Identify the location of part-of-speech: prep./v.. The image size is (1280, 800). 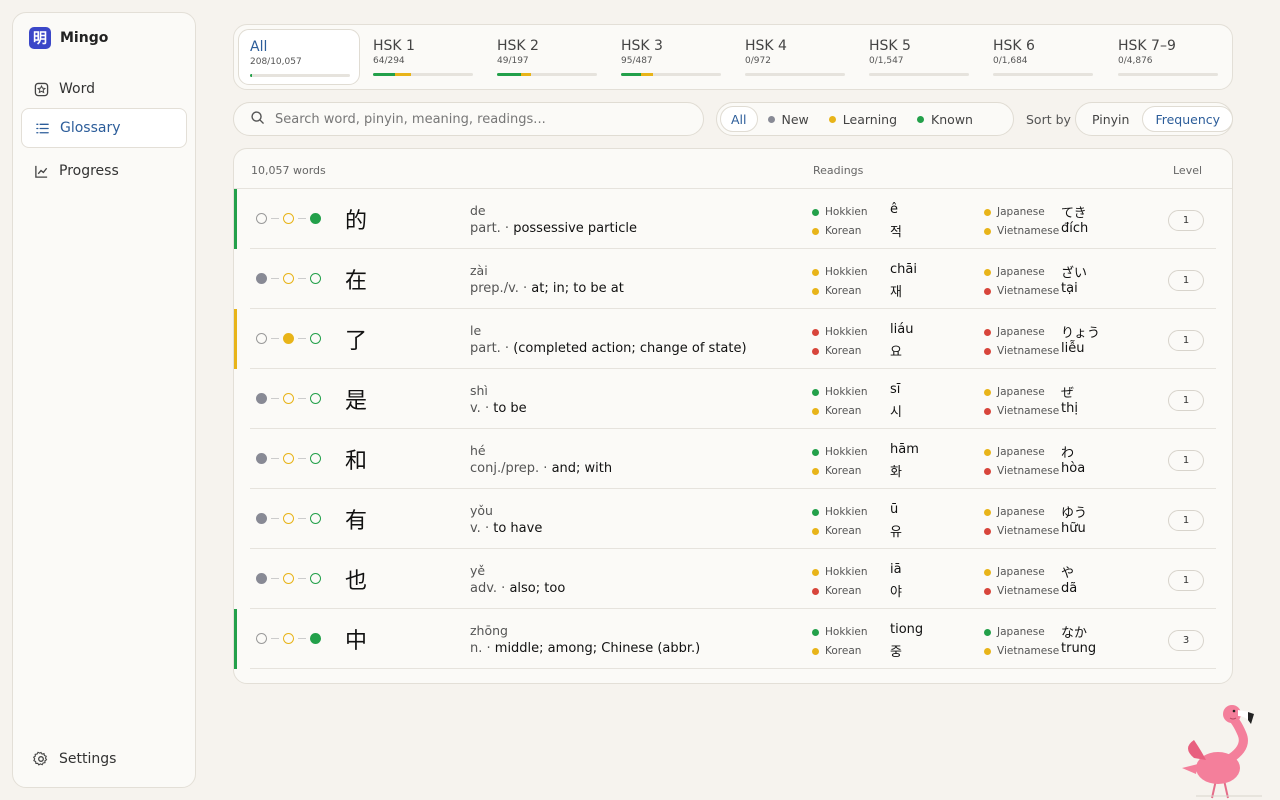
(494, 288).